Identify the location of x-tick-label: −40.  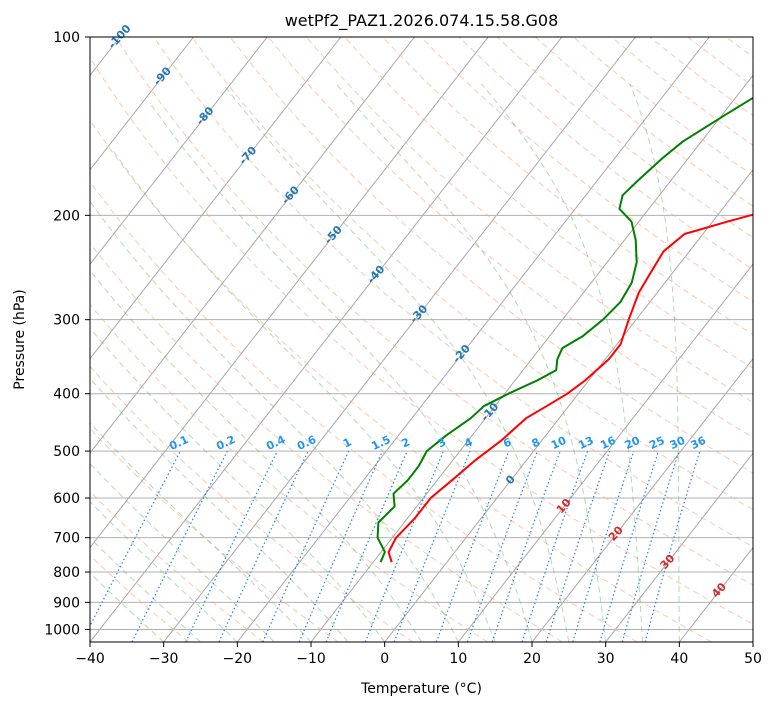
(90, 659).